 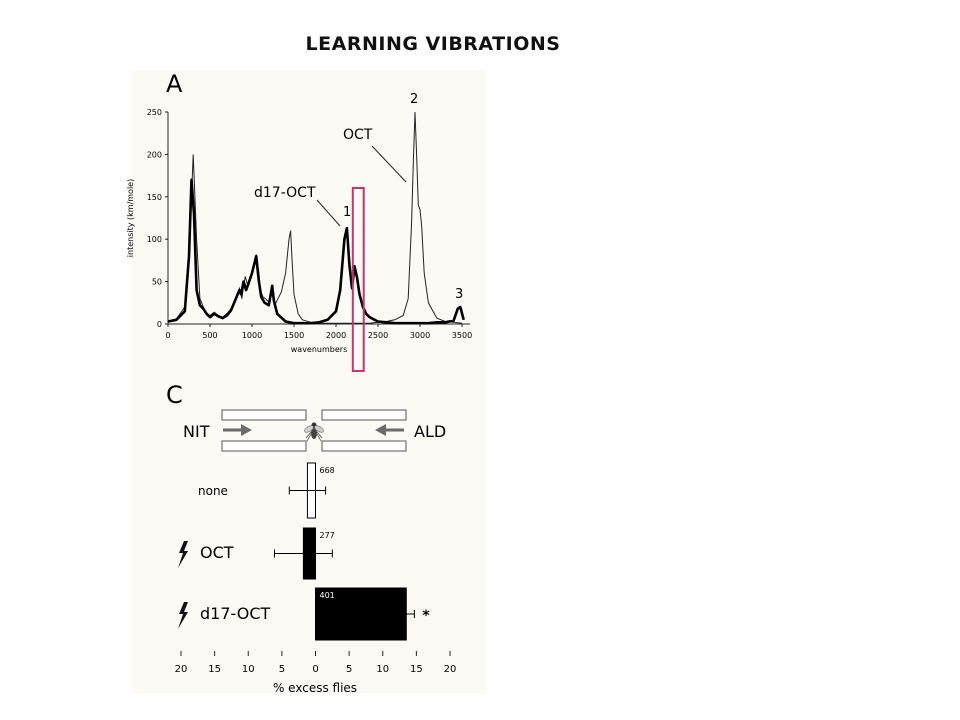 What do you see at coordinates (420, 335) in the screenshot?
I see `x-tick-label: 3000` at bounding box center [420, 335].